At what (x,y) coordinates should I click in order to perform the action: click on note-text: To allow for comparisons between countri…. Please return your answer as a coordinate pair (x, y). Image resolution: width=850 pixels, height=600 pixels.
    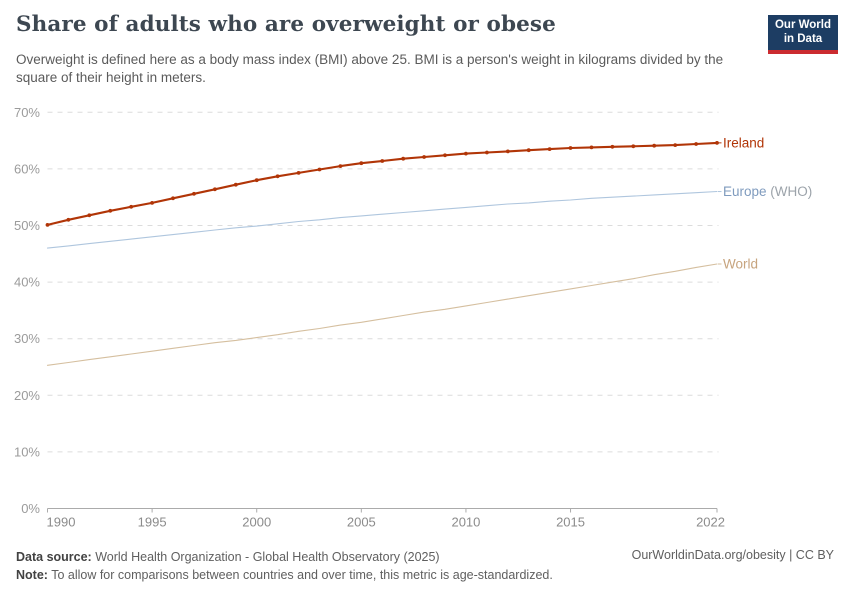
    Looking at the image, I should click on (302, 575).